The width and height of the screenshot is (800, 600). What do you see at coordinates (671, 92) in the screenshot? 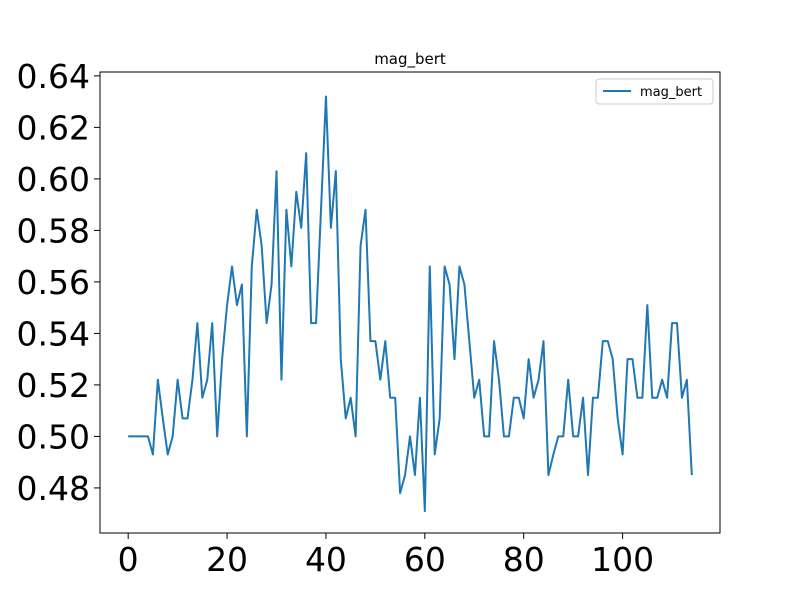
I see `legend-entry: mag_bert` at bounding box center [671, 92].